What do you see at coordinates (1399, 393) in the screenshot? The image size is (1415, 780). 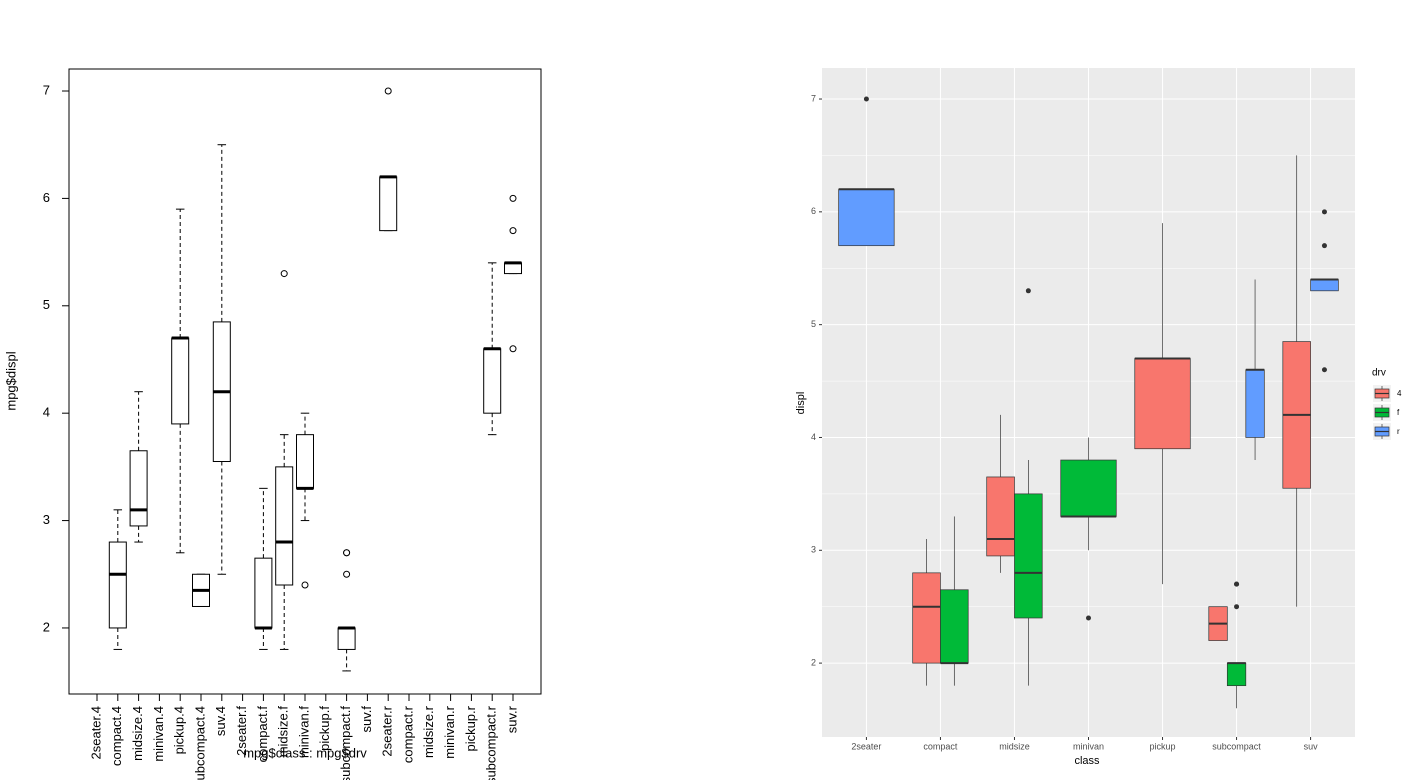 I see `legend-label: 4` at bounding box center [1399, 393].